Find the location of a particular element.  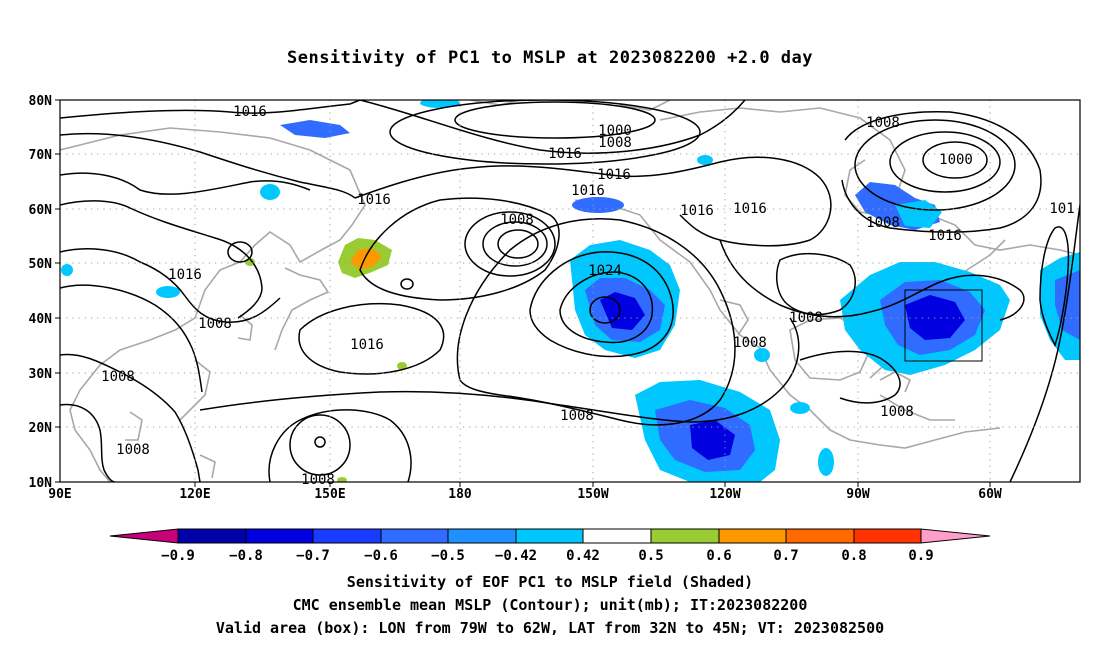

colorbar-label: −0.9 is located at coordinates (178, 556).